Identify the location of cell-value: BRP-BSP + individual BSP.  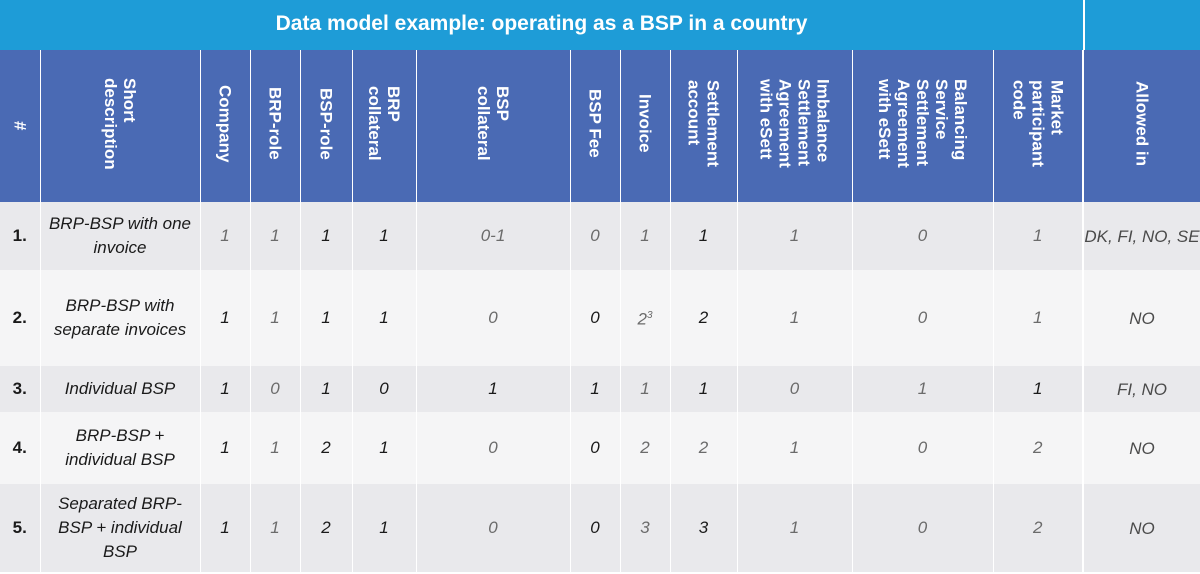
(120, 447).